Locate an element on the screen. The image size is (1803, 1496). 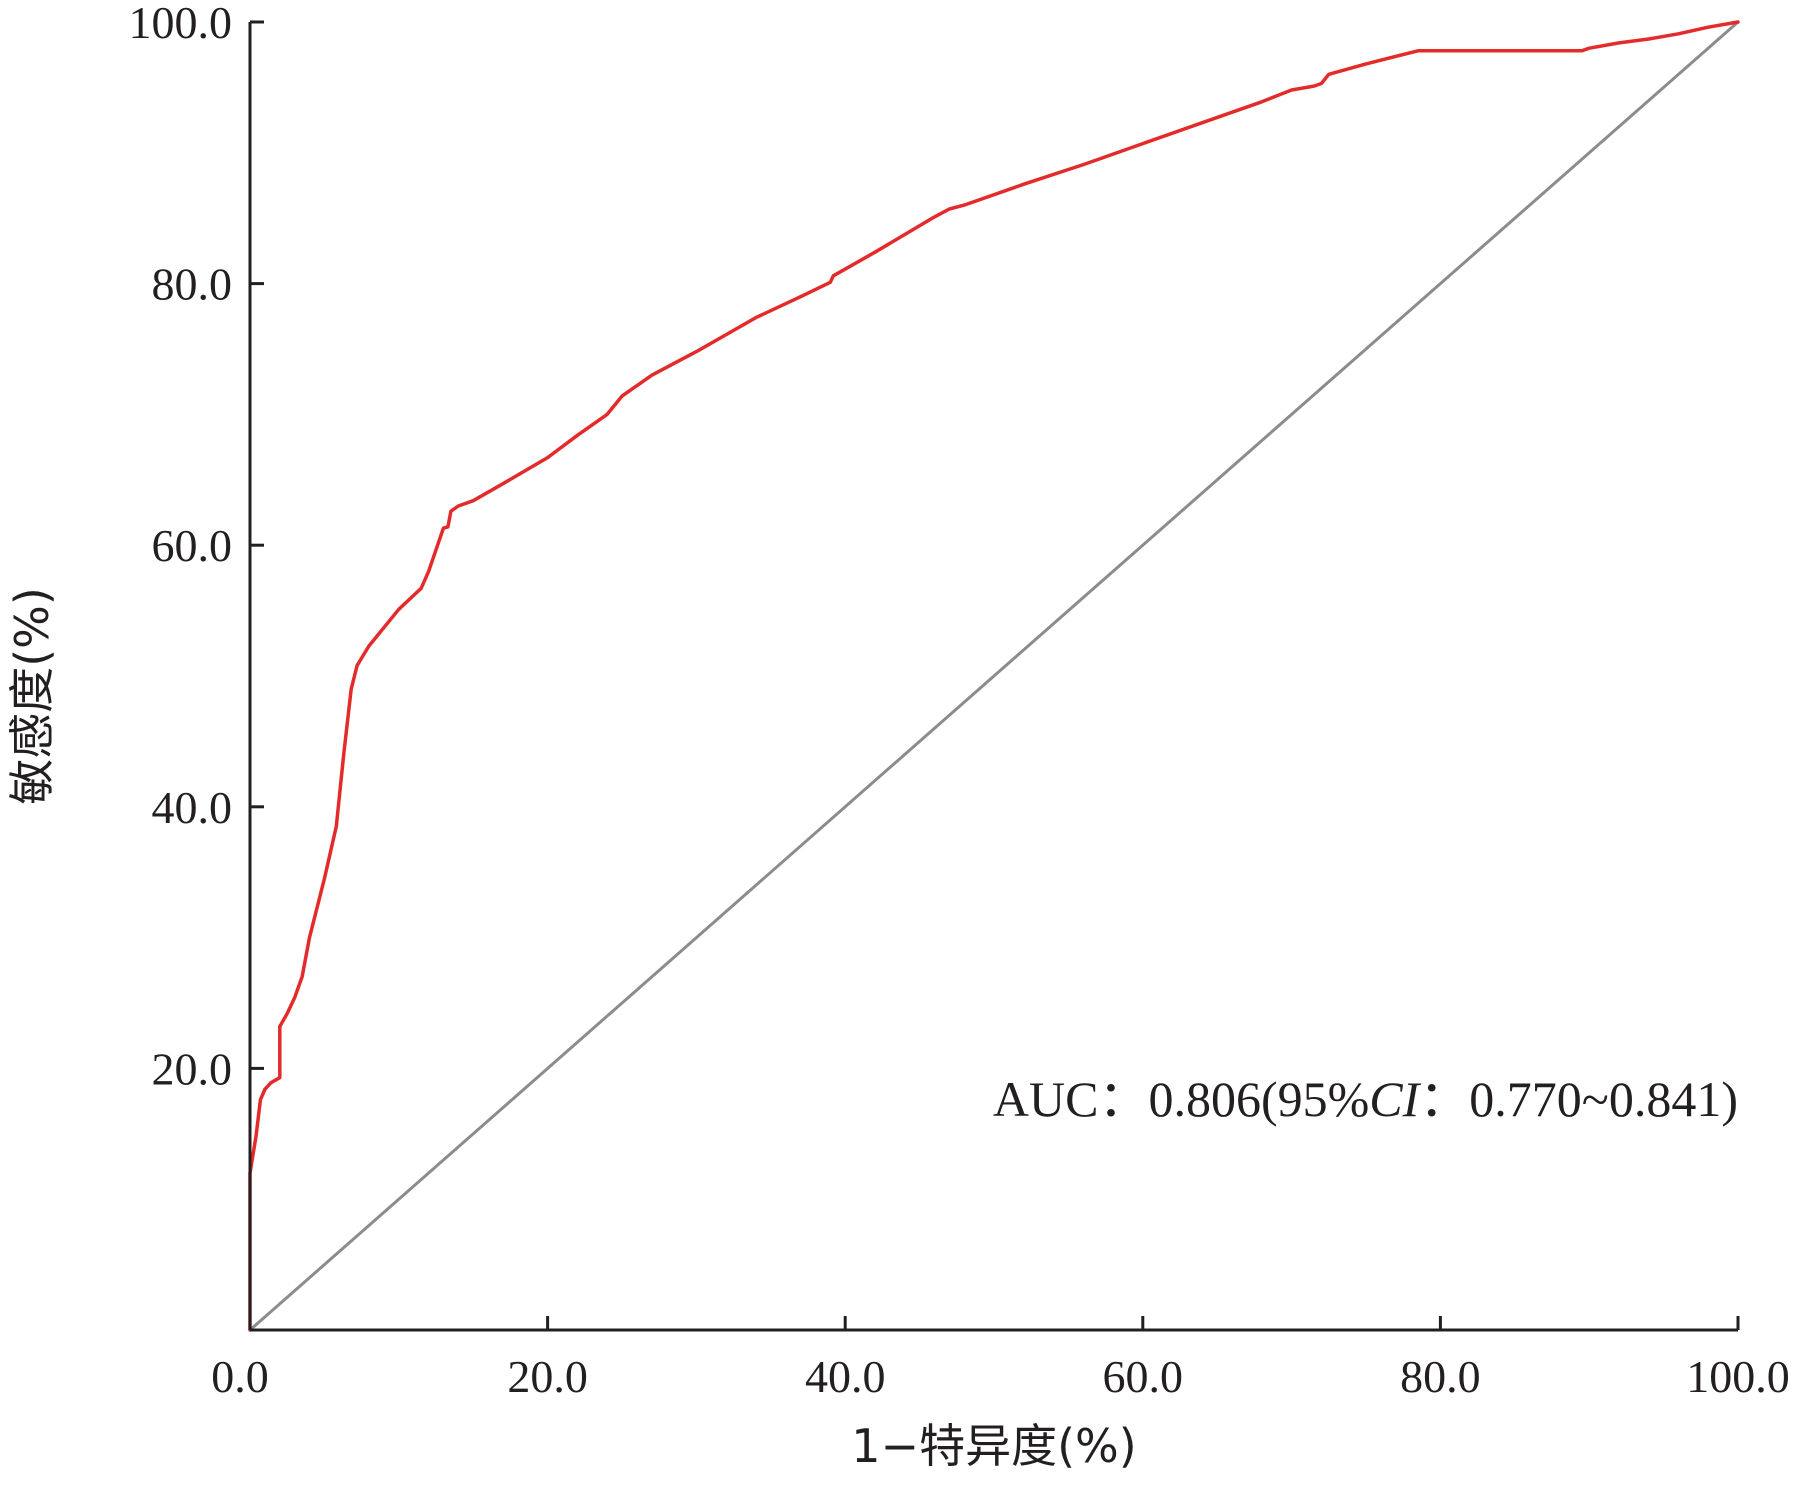
y-tick-label: 80.0 is located at coordinates (192, 284).